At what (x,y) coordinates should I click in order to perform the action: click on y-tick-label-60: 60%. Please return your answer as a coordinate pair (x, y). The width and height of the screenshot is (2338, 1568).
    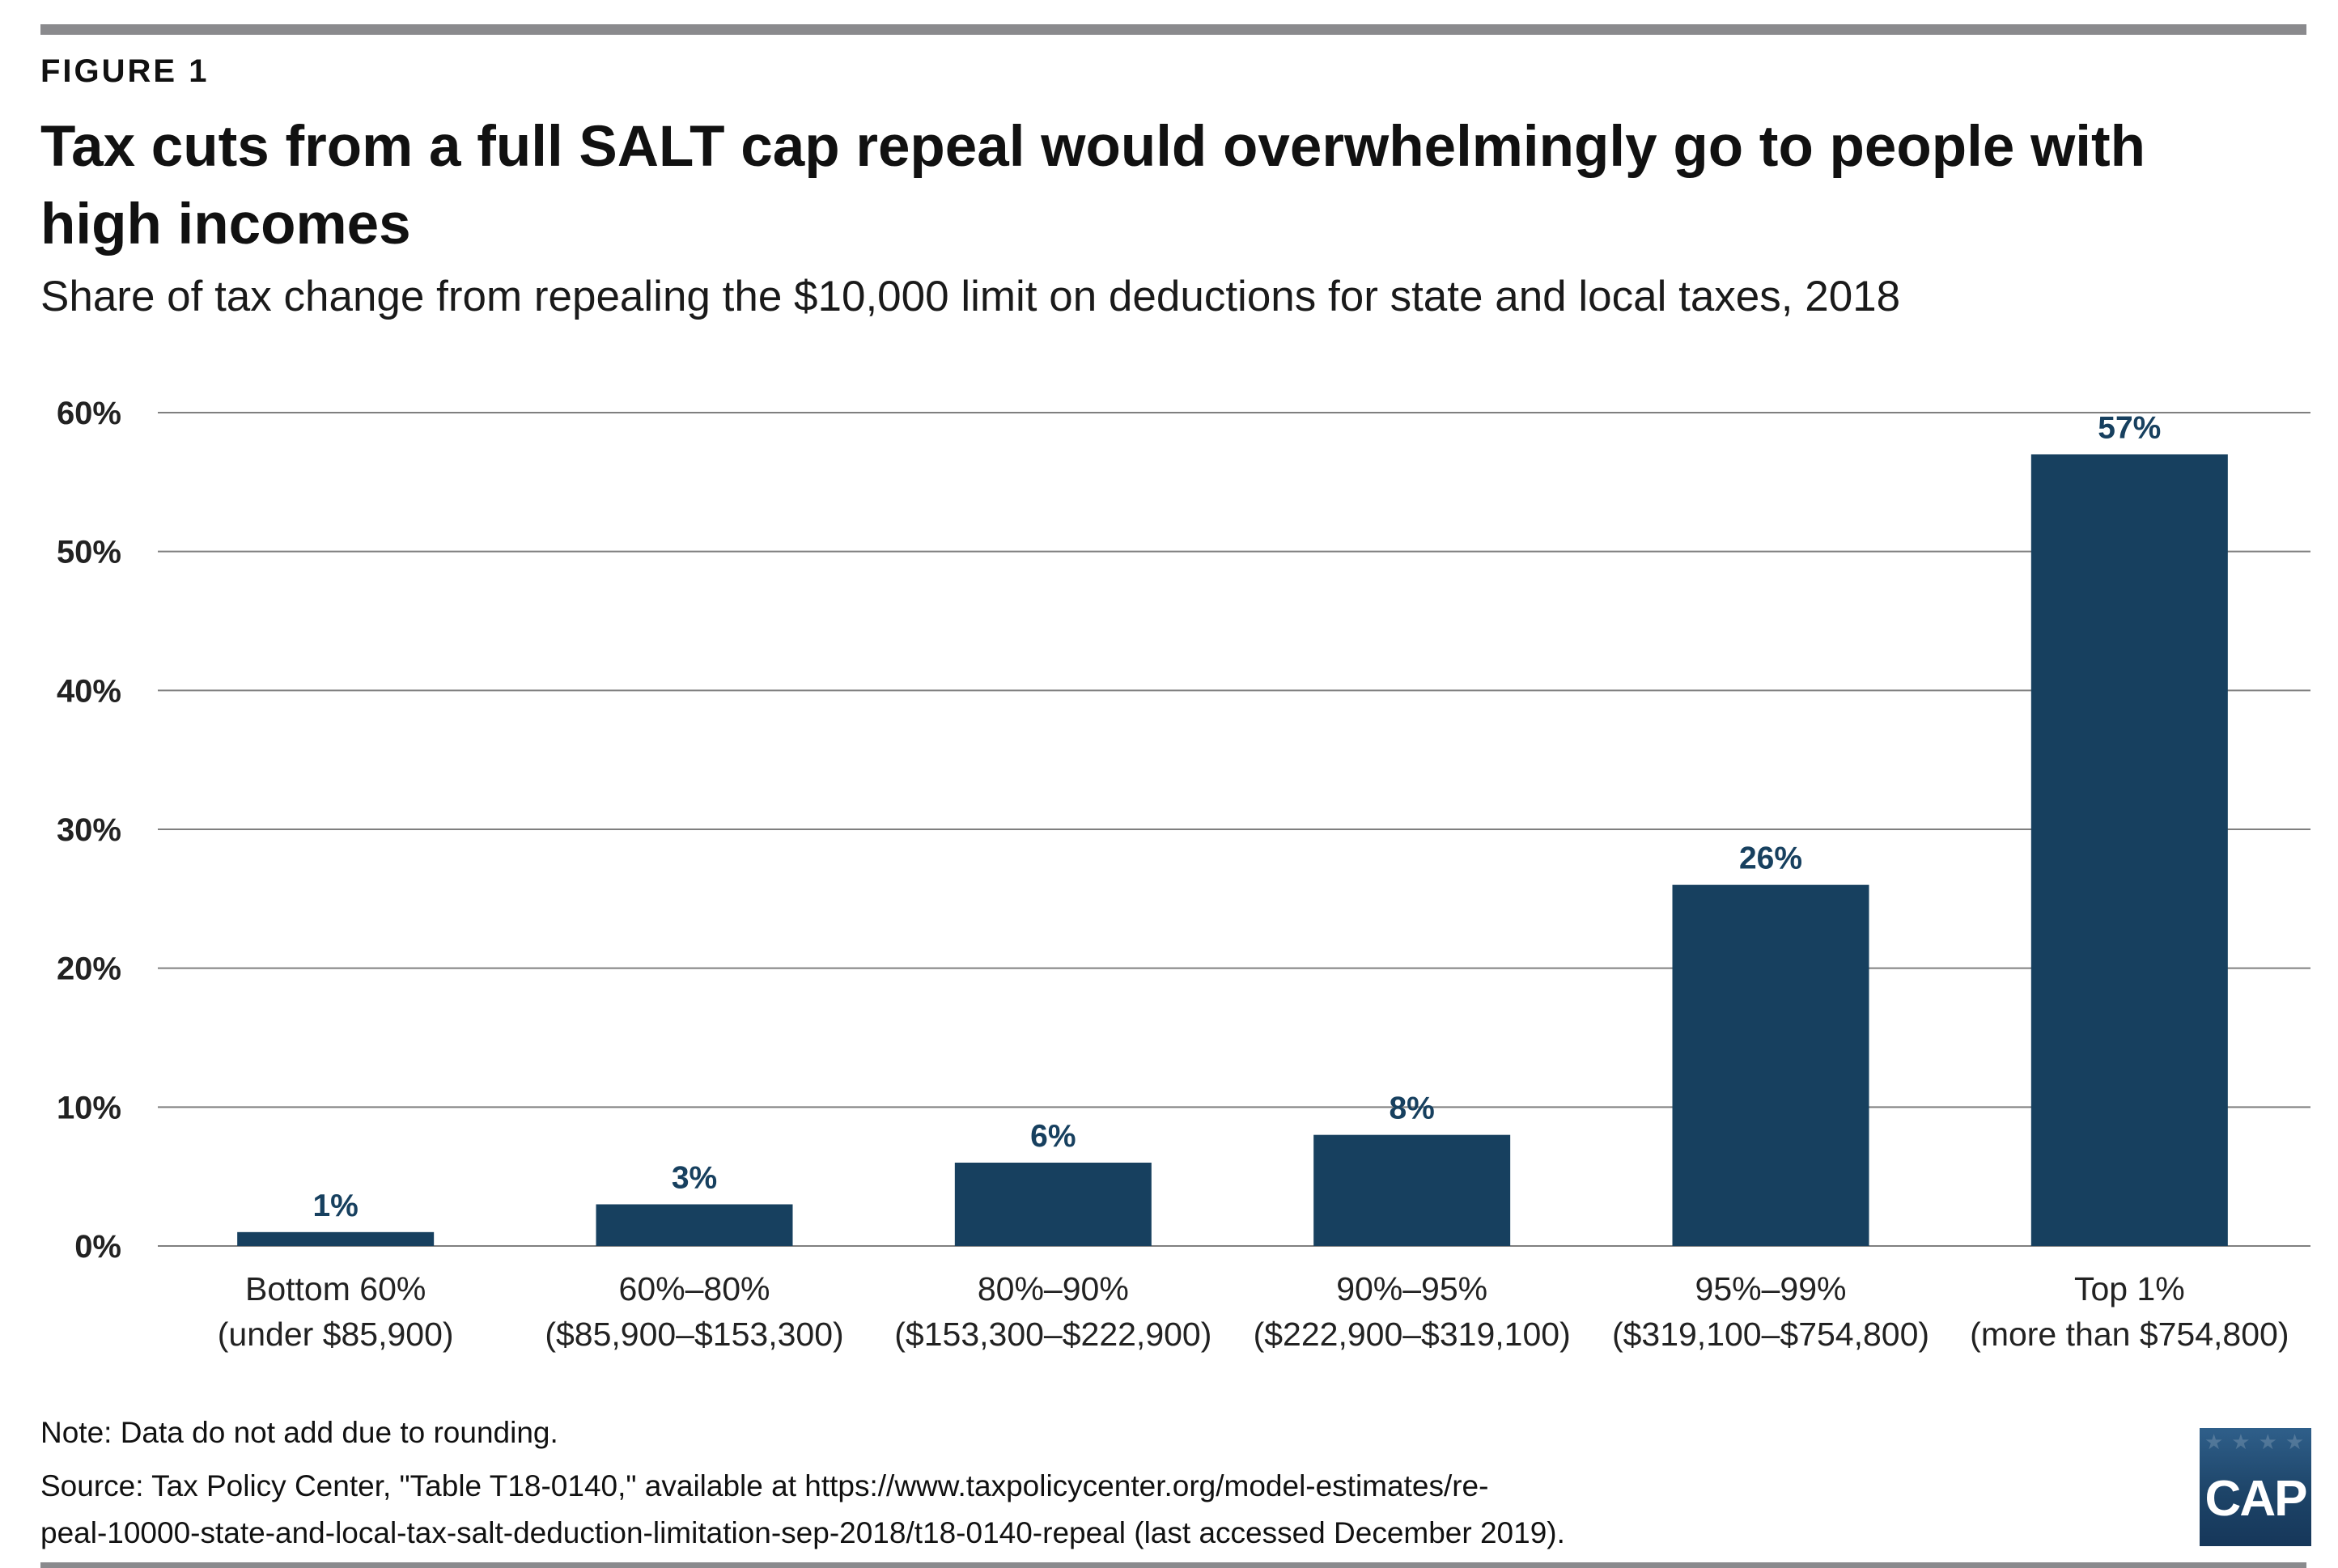
    Looking at the image, I should click on (89, 414).